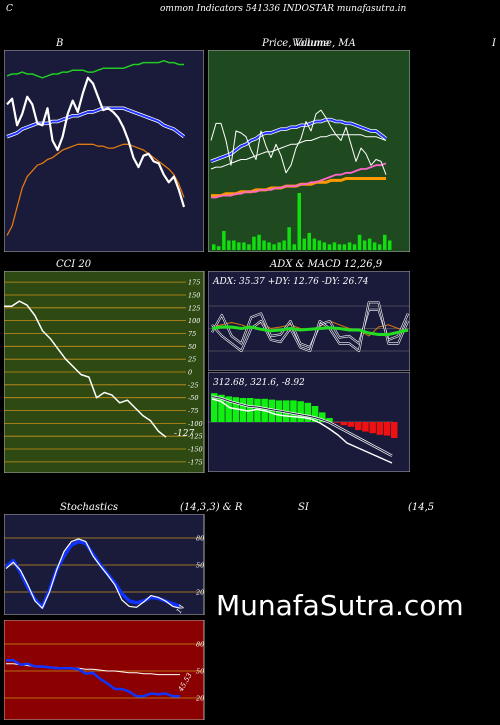  What do you see at coordinates (199, 593) in the screenshot?
I see `stoch-tick-label: 20` at bounding box center [199, 593].